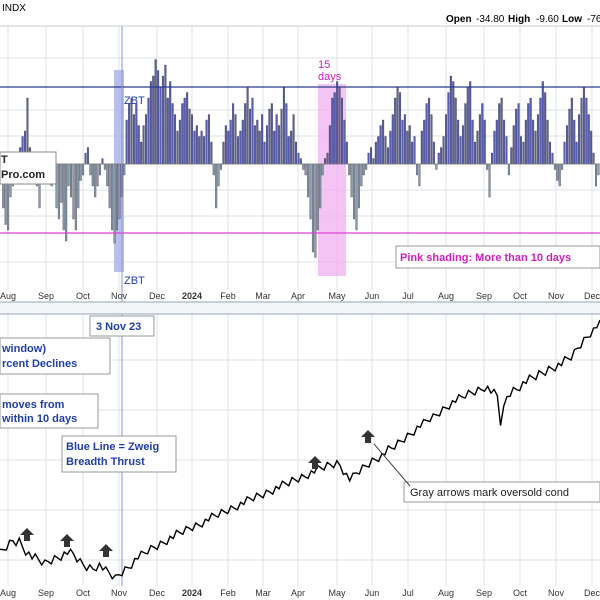 This screenshot has height=600, width=600. What do you see at coordinates (33, 405) in the screenshot?
I see `moves-line-1: moves from` at bounding box center [33, 405].